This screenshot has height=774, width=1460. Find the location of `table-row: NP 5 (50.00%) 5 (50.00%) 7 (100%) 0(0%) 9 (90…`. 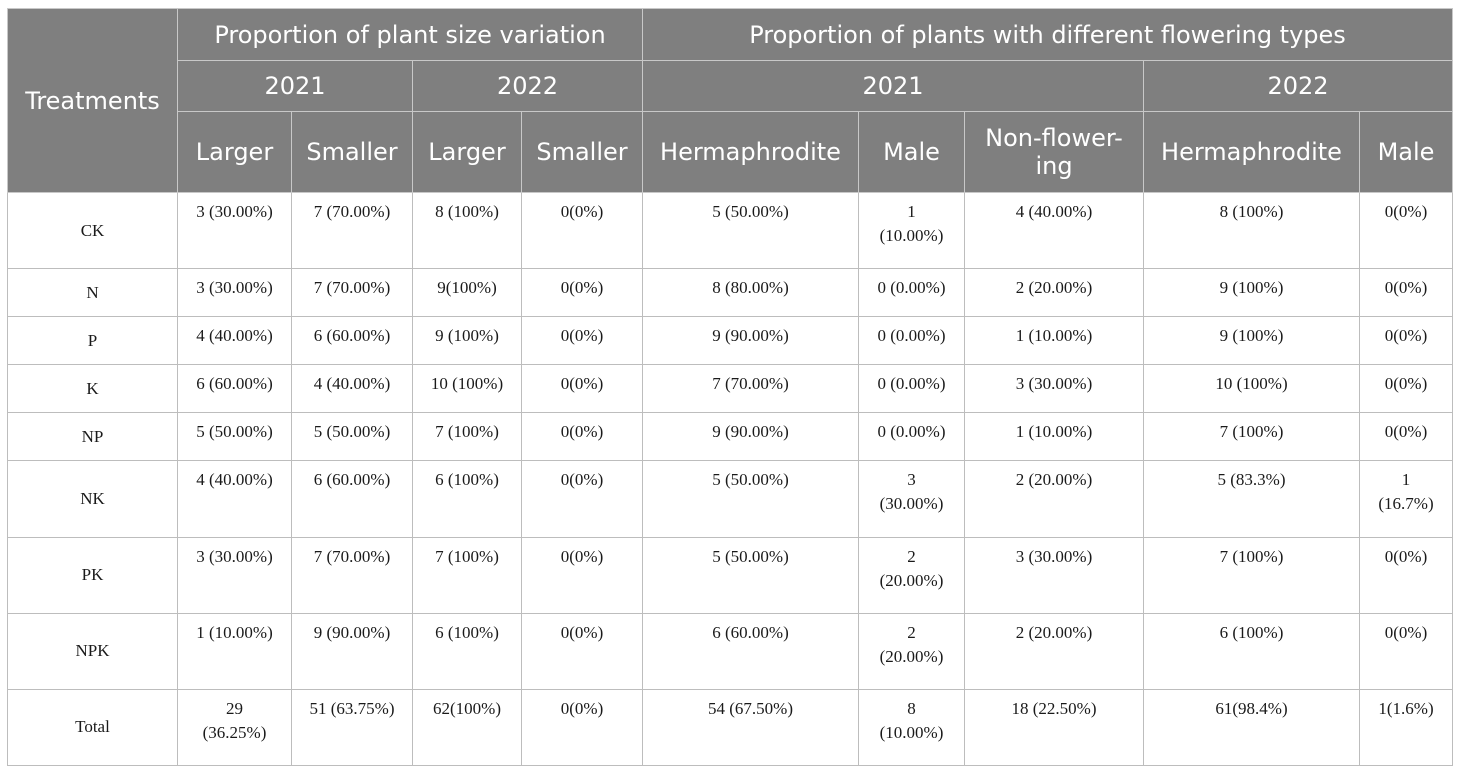

table-row: NP 5 (50.00%) 5 (50.00%) 7 (100%) 0(0%) 9 (90… is located at coordinates (730, 437).